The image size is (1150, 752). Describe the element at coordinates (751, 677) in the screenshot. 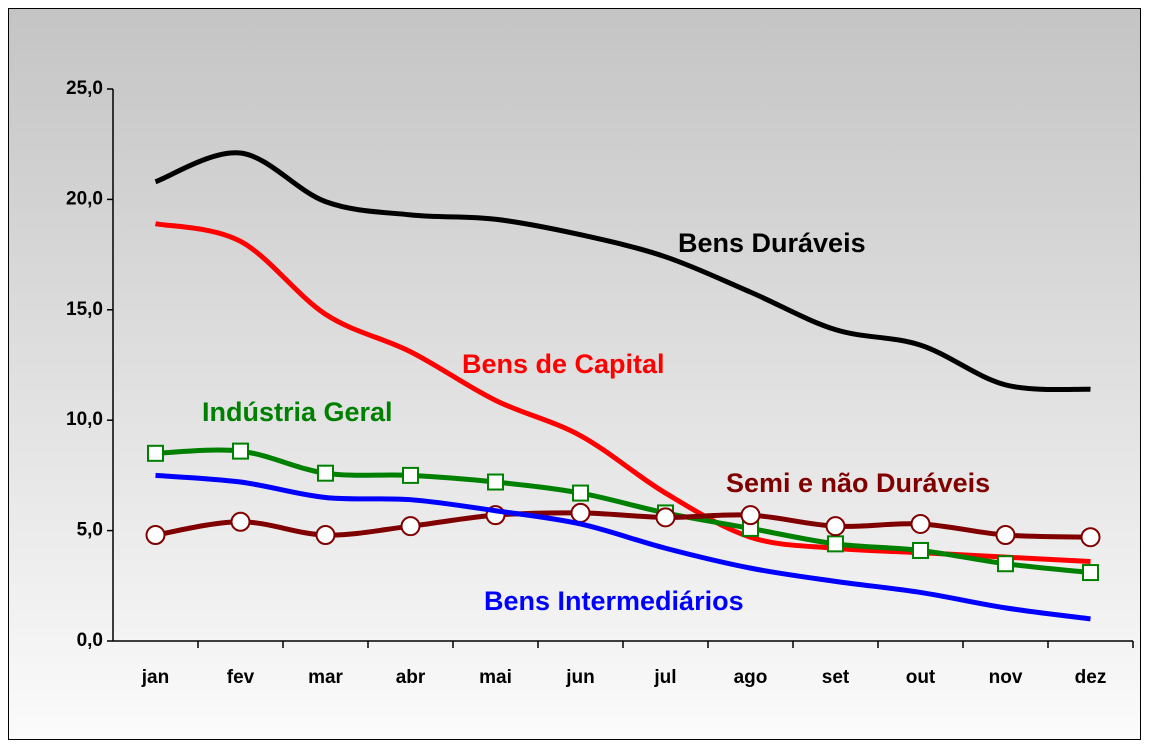

I see `x-tick-label: ago` at that location.